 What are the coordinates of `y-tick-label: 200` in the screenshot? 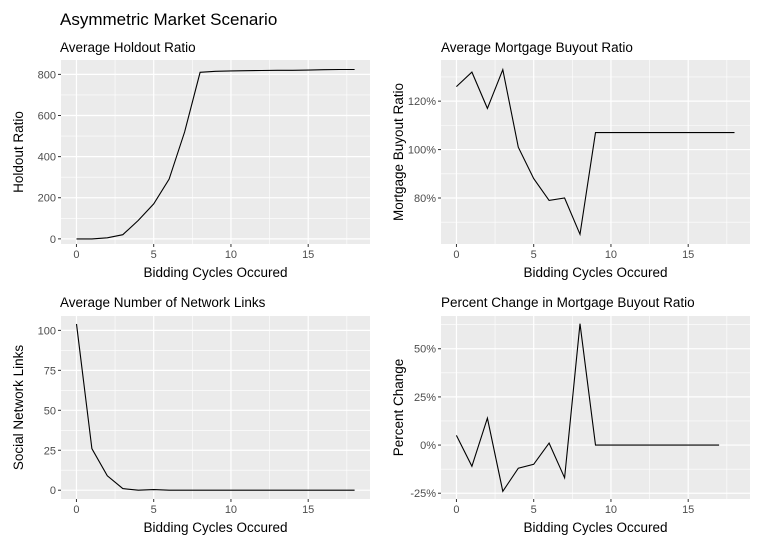 It's located at (47, 199).